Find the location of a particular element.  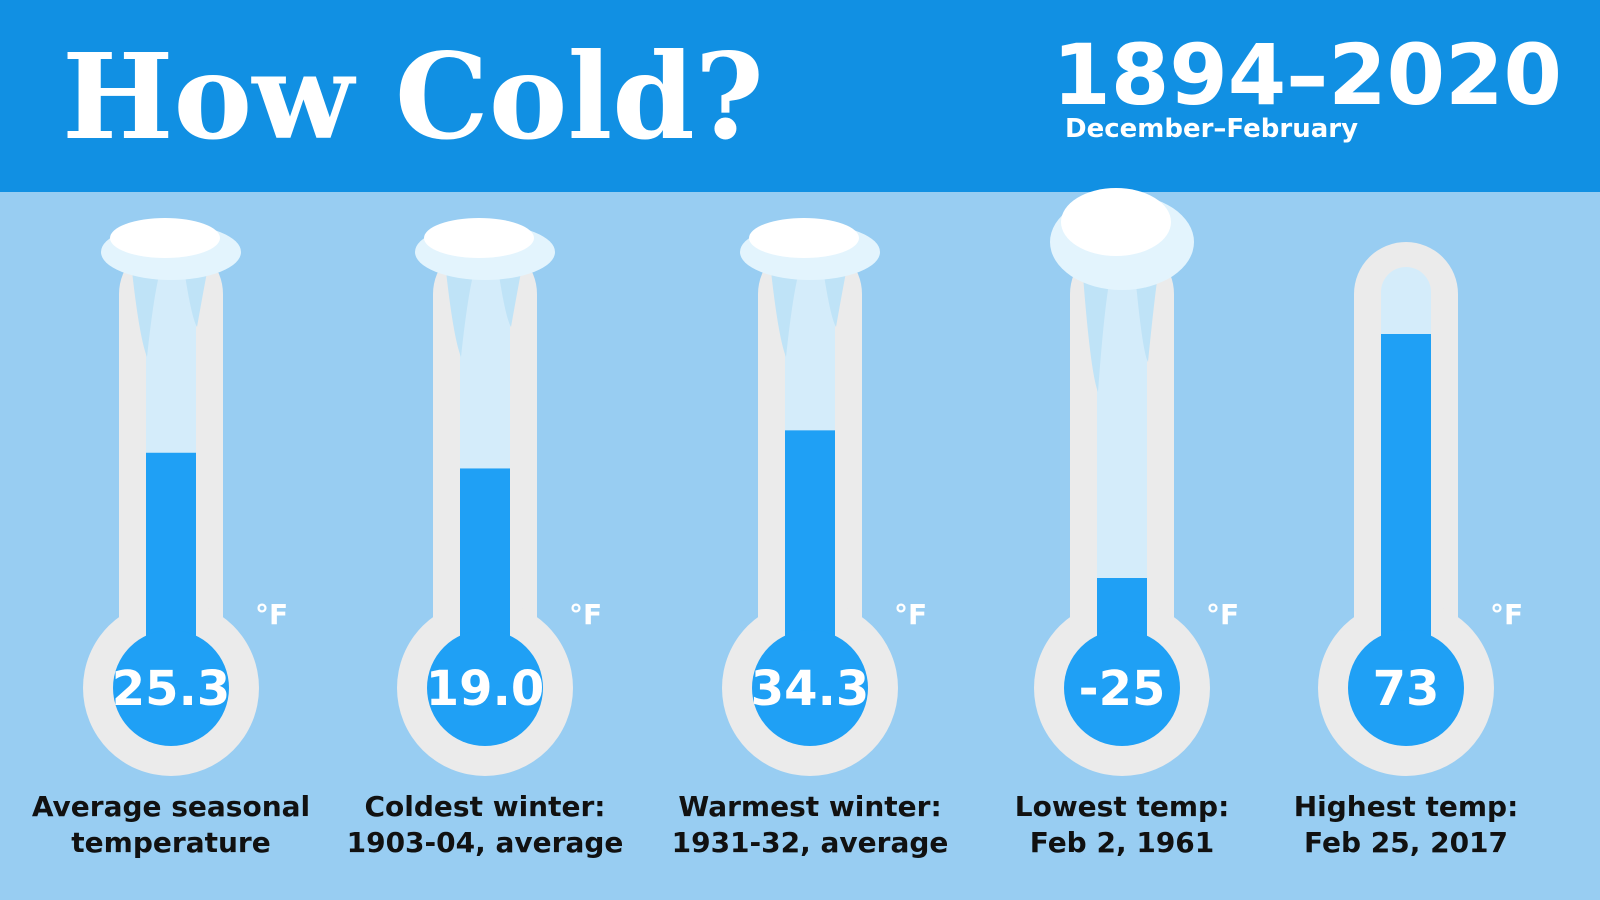

label-line: 1903-04, average is located at coordinates (485, 842).